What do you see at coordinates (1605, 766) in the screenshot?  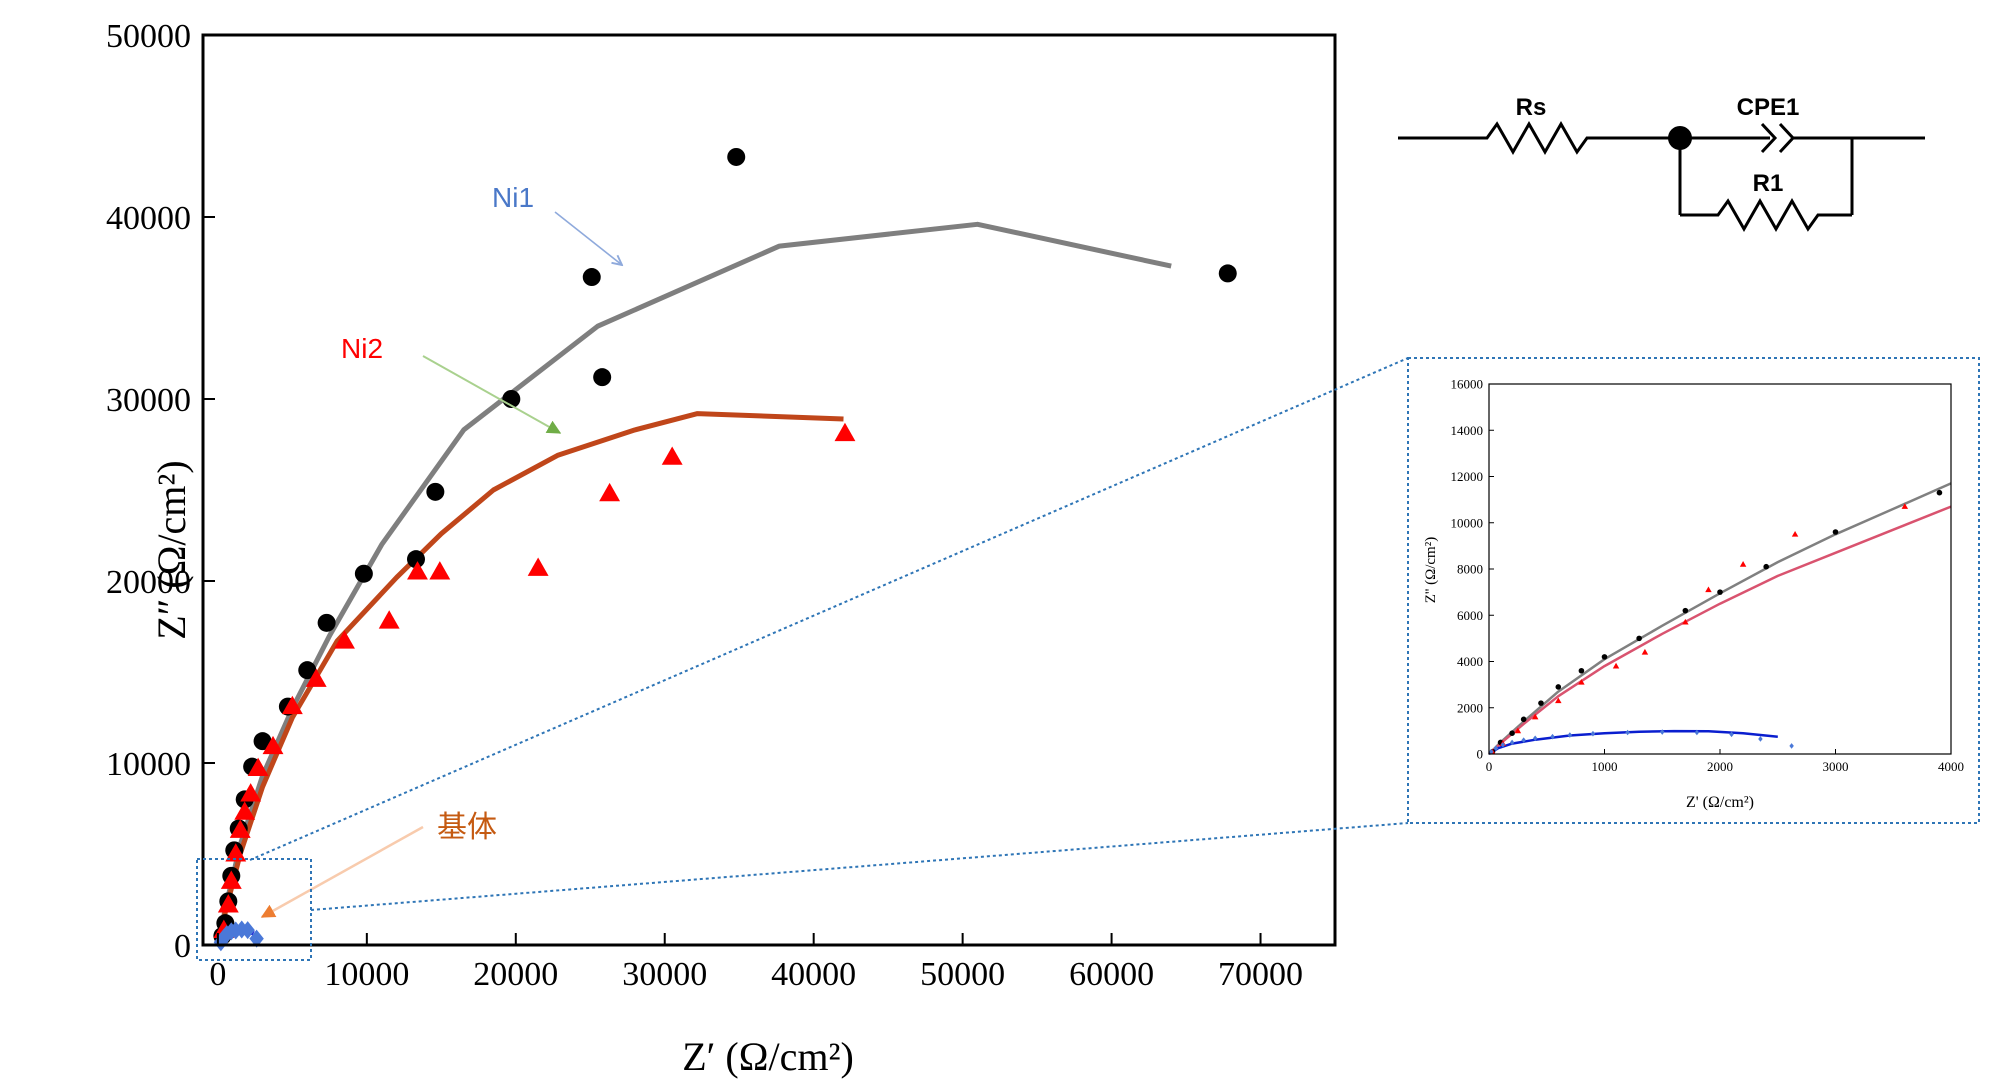 I see `x-tick-label: 1000` at bounding box center [1605, 766].